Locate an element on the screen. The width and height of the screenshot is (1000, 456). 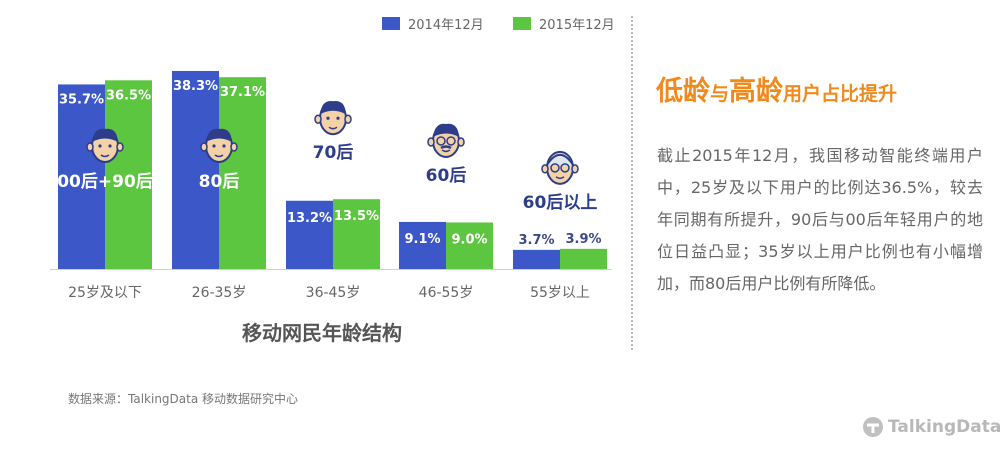
data-label-s1-4: 9.1% is located at coordinates (422, 239).